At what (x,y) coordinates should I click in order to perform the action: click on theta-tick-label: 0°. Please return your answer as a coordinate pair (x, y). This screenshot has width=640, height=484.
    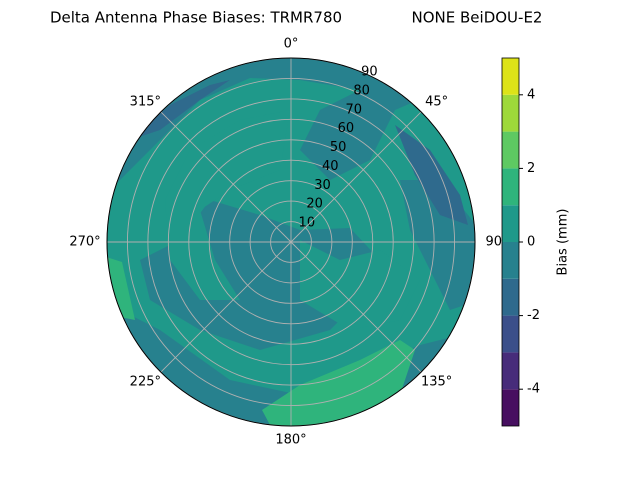
    Looking at the image, I should click on (291, 44).